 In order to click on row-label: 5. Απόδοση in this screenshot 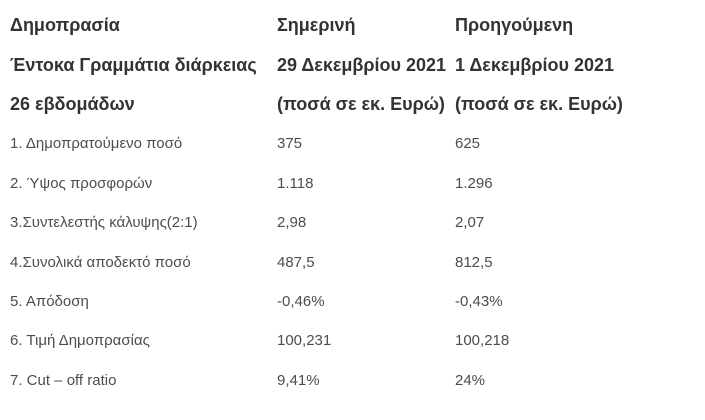, I will do `click(49, 301)`.